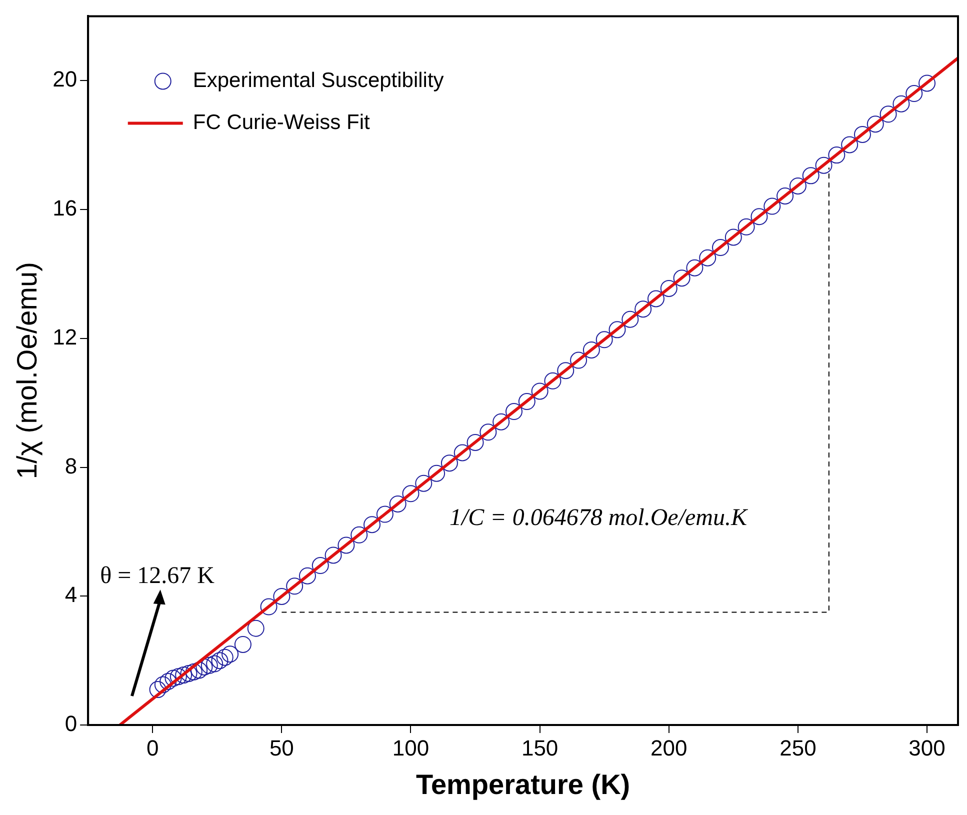  What do you see at coordinates (539, 747) in the screenshot?
I see `x-tick-label: 150` at bounding box center [539, 747].